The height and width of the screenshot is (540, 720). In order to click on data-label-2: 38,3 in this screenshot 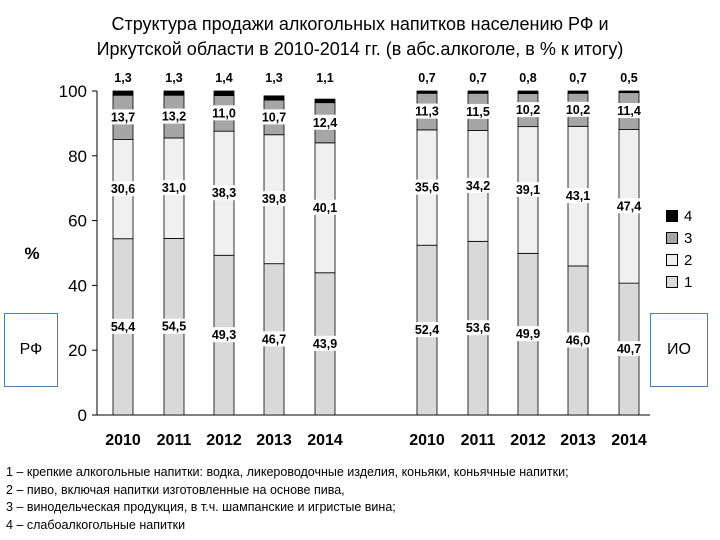, I will do `click(224, 193)`.